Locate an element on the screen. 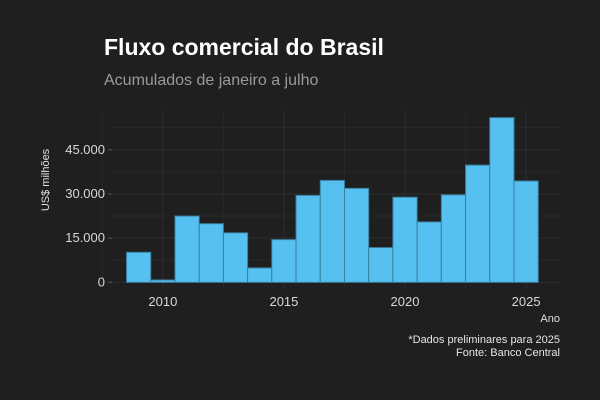 The height and width of the screenshot is (400, 600). bar-2019 is located at coordinates (381, 265).